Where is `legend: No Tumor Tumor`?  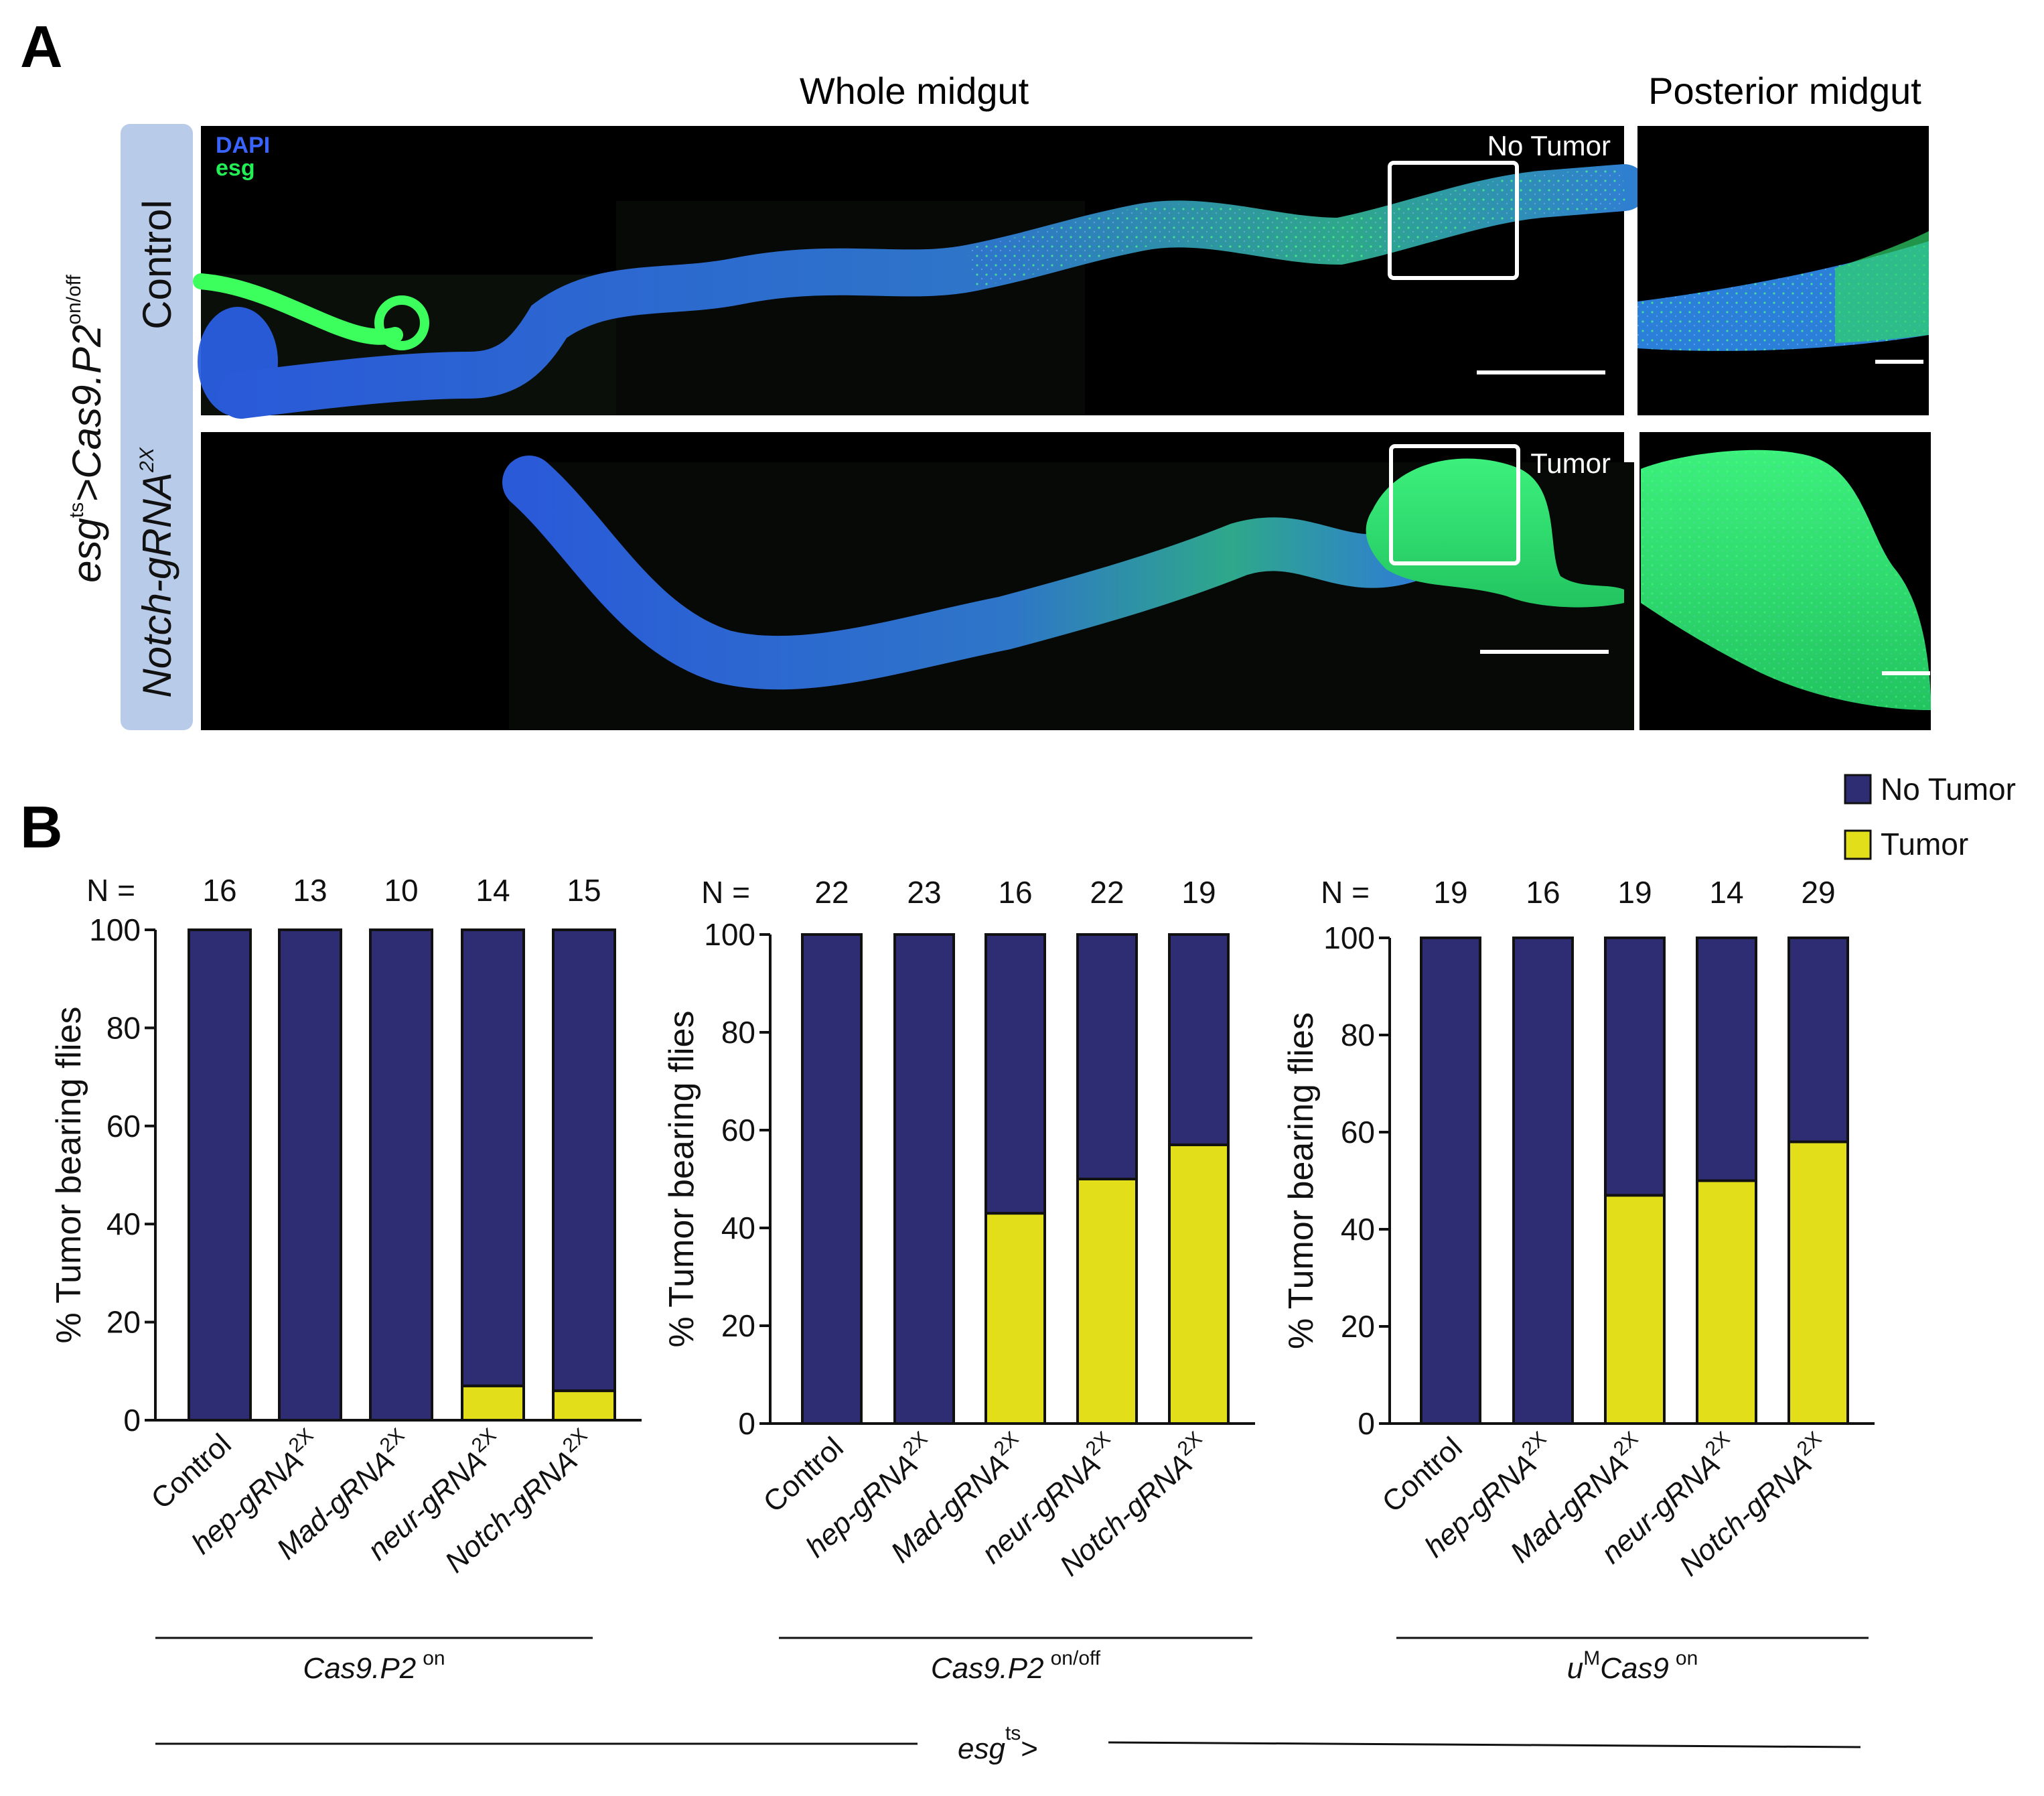 legend: No Tumor Tumor is located at coordinates (1930, 816).